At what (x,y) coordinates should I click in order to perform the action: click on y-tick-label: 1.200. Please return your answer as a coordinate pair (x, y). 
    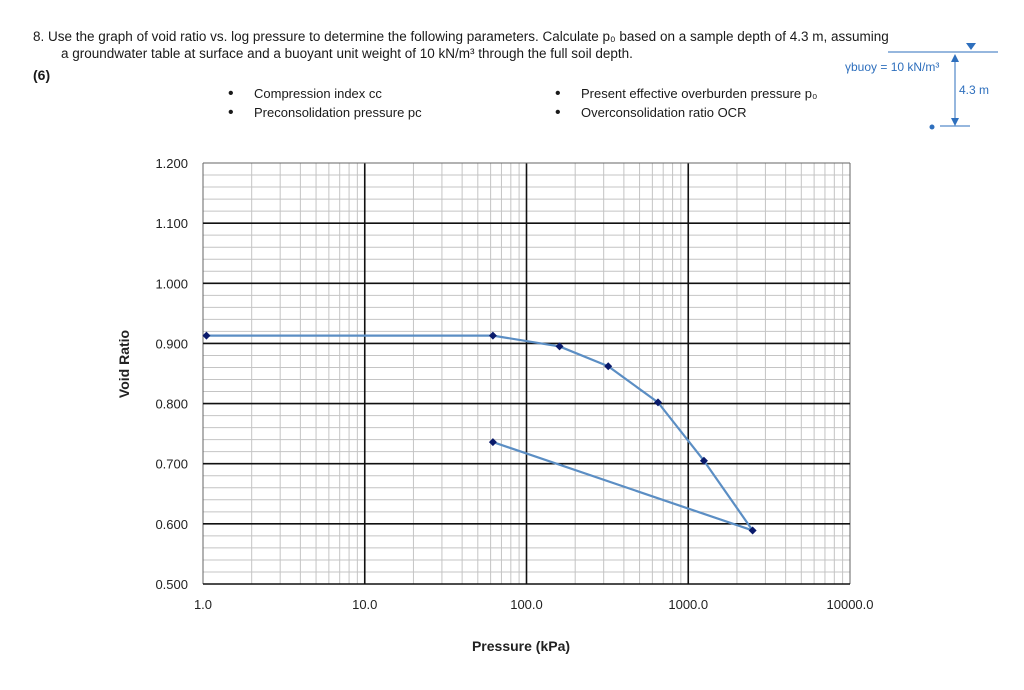
    Looking at the image, I should click on (171, 163).